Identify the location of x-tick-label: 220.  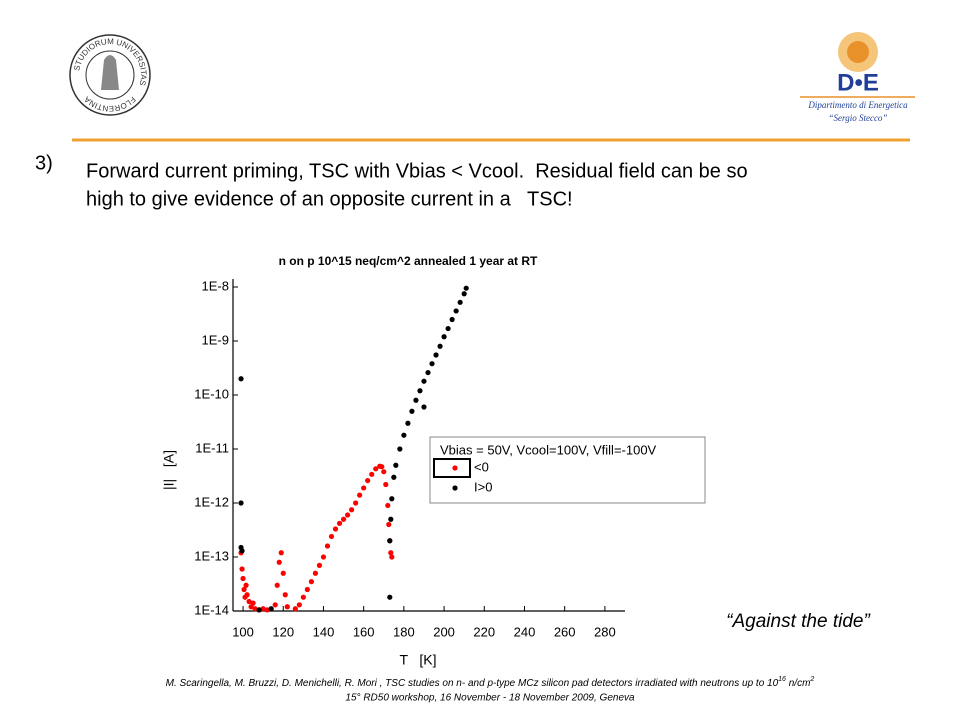
(484, 631).